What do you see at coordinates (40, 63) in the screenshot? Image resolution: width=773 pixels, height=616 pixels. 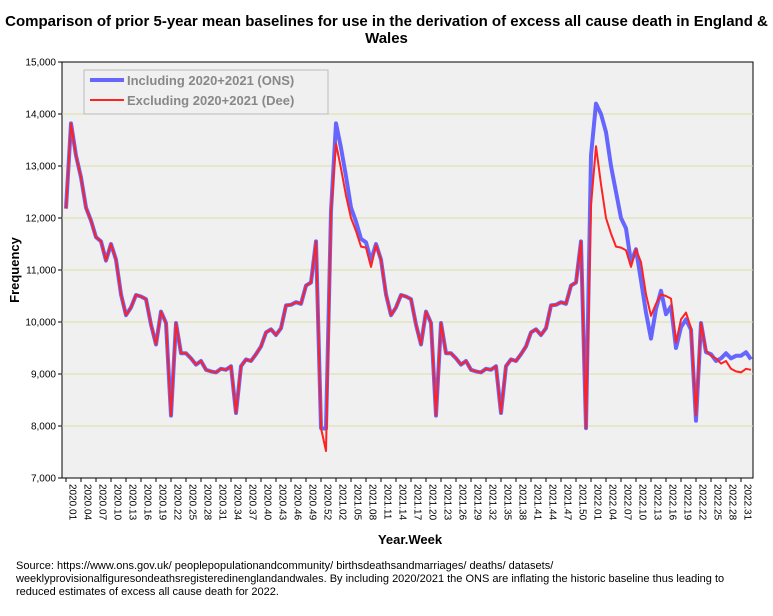 I see `y-tick-label: 15,000` at bounding box center [40, 63].